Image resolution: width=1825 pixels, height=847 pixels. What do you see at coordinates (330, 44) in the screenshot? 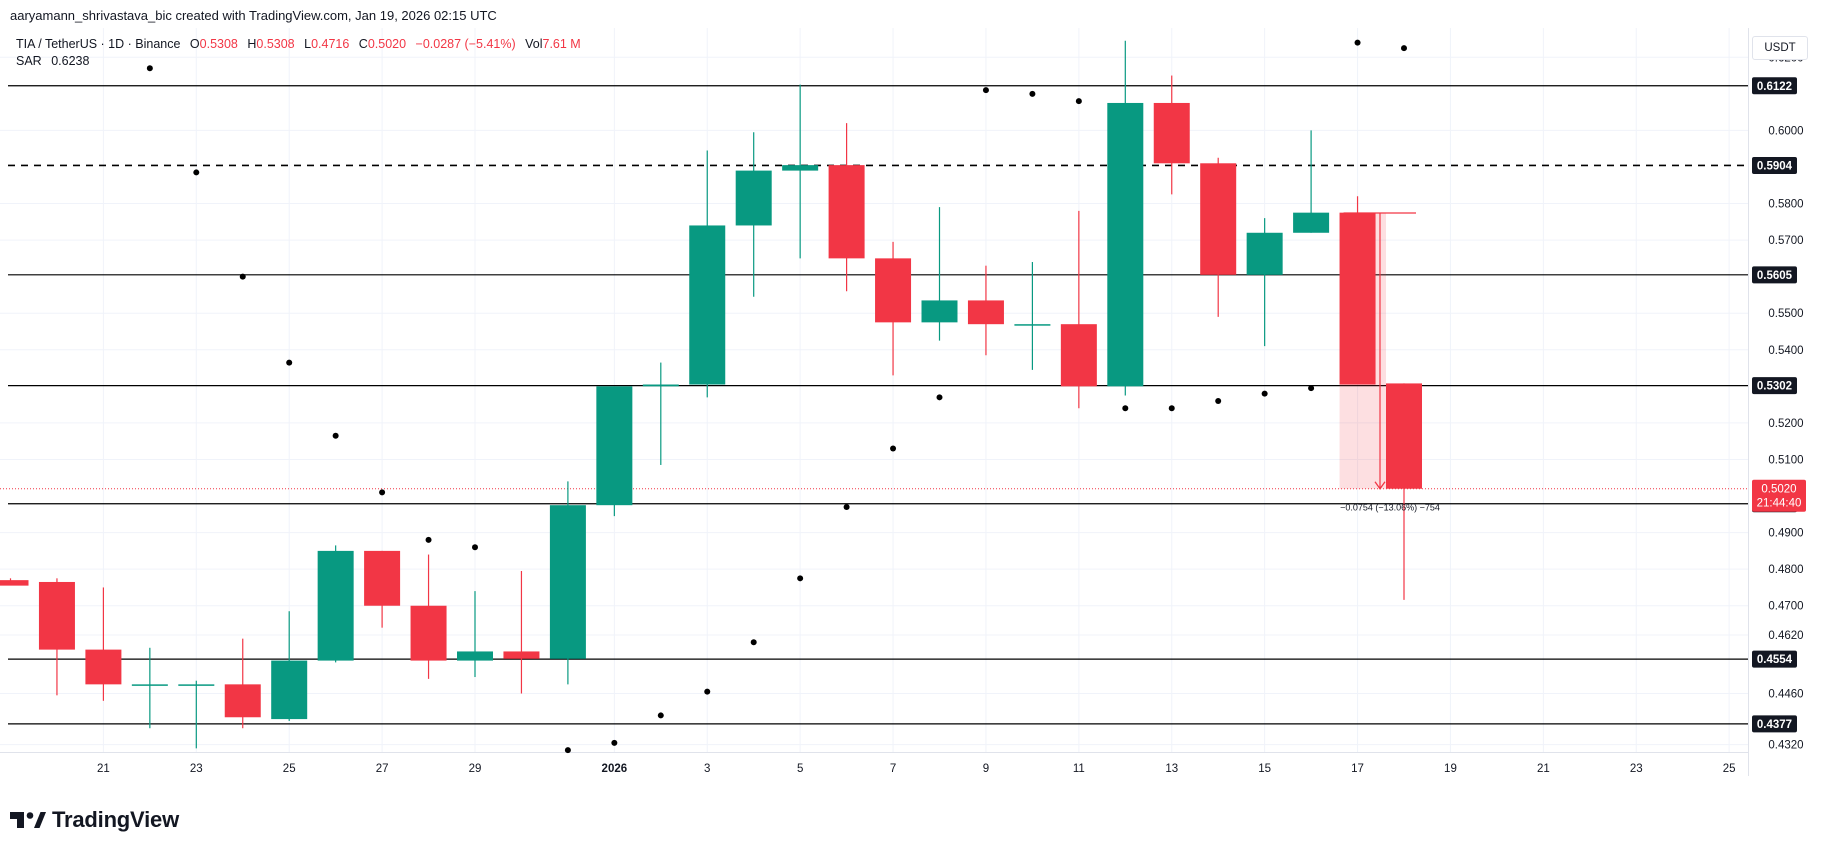
I see `legend-low-value: 0.4716` at bounding box center [330, 44].